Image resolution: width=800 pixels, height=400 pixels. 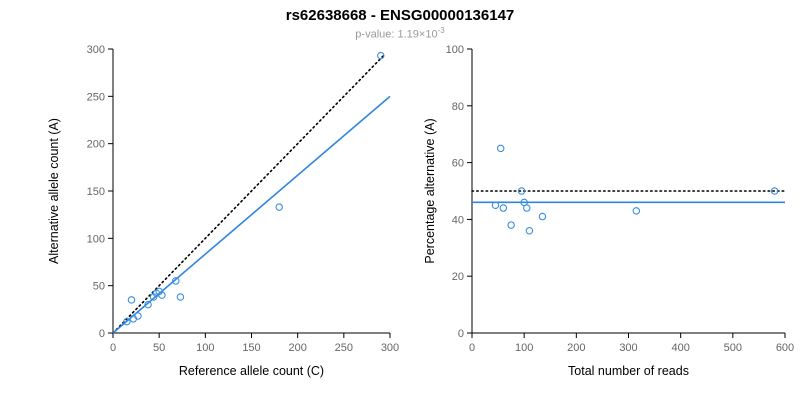 What do you see at coordinates (400, 15) in the screenshot?
I see `chart-title: rs62638668 - ENSG00000136147` at bounding box center [400, 15].